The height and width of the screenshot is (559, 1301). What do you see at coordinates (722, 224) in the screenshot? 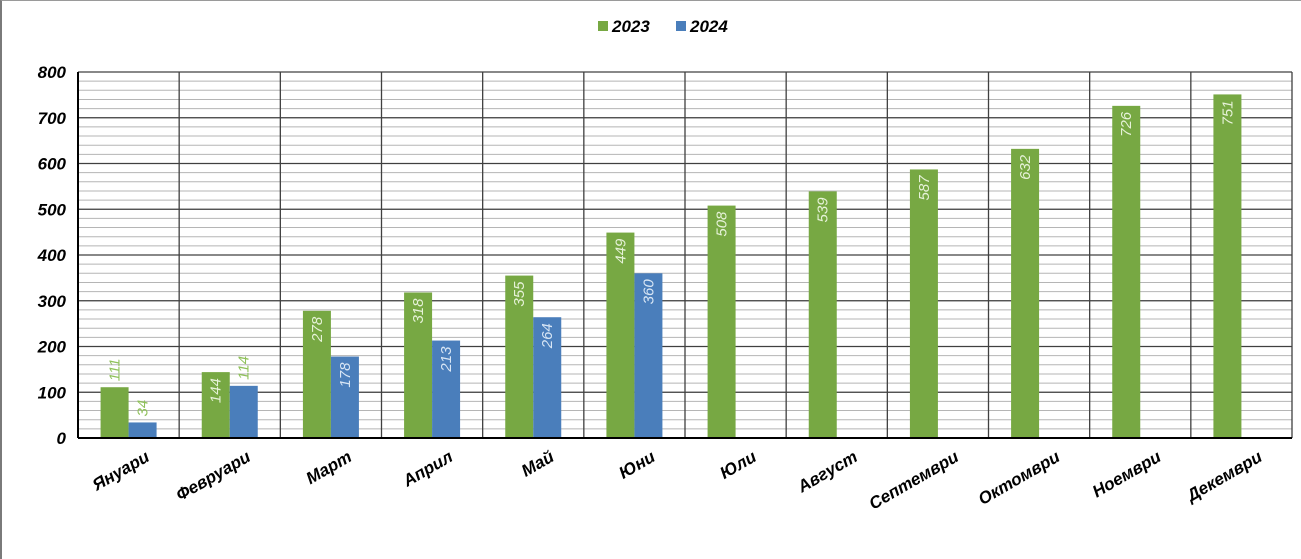
I see `data-label-2023-7: 508` at bounding box center [722, 224].